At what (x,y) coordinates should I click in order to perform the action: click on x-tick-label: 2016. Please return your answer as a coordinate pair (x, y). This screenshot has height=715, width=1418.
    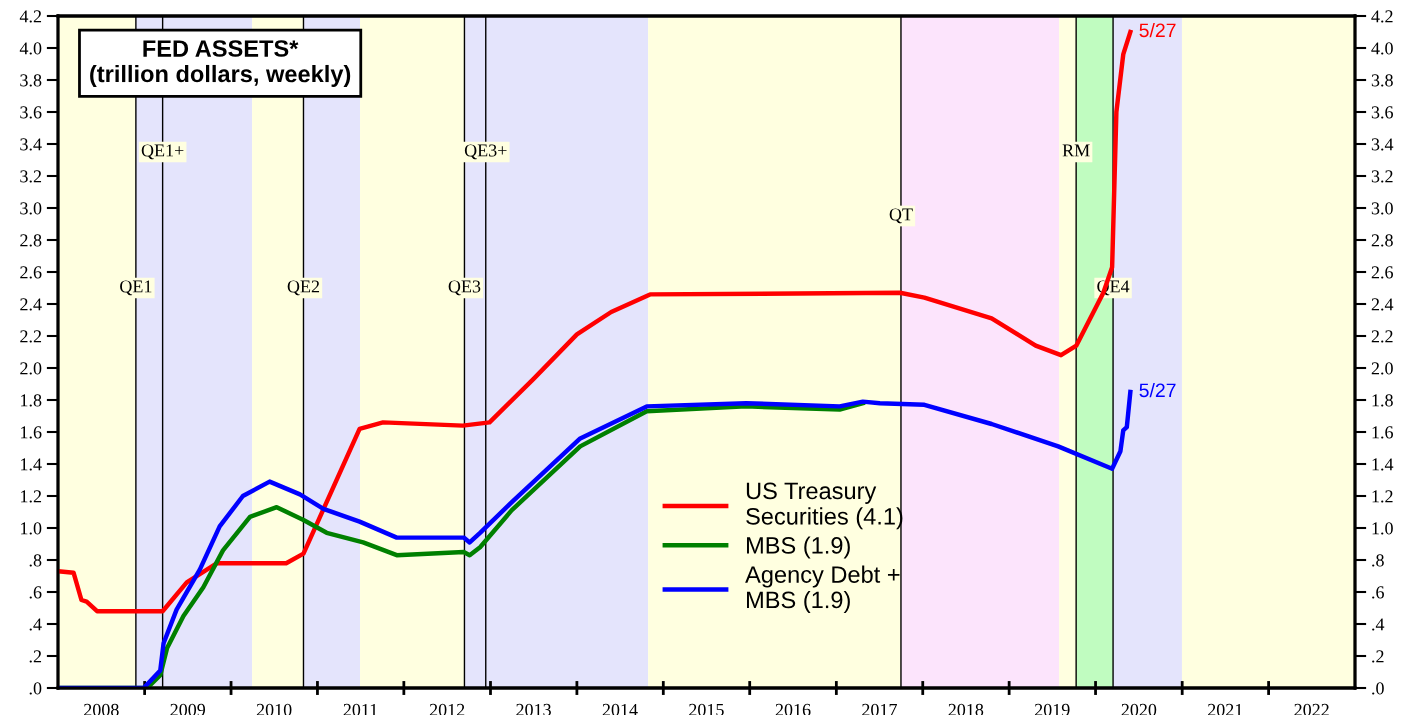
    Looking at the image, I should click on (793, 709).